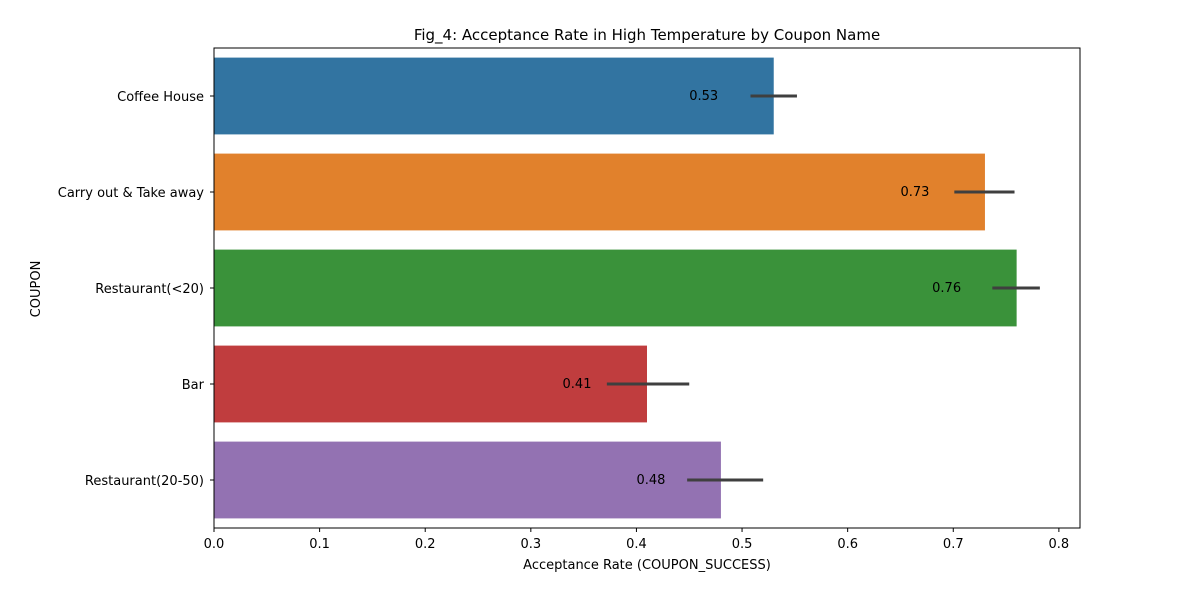 This screenshot has height=600, width=1200. What do you see at coordinates (577, 384) in the screenshot?
I see `data-label: 0.41` at bounding box center [577, 384].